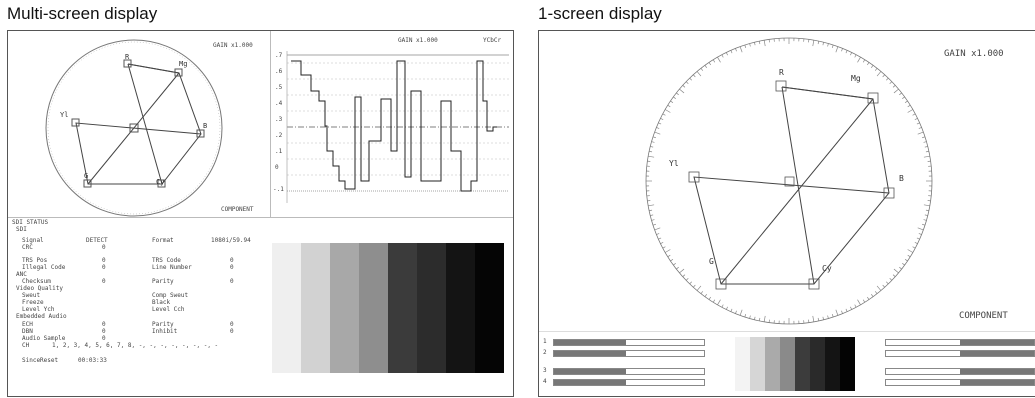 Image resolution: width=1035 pixels, height=398 pixels. What do you see at coordinates (134, 128) in the screenshot?
I see `multi-vectorscope: R Mg B Cy G Yl` at bounding box center [134, 128].